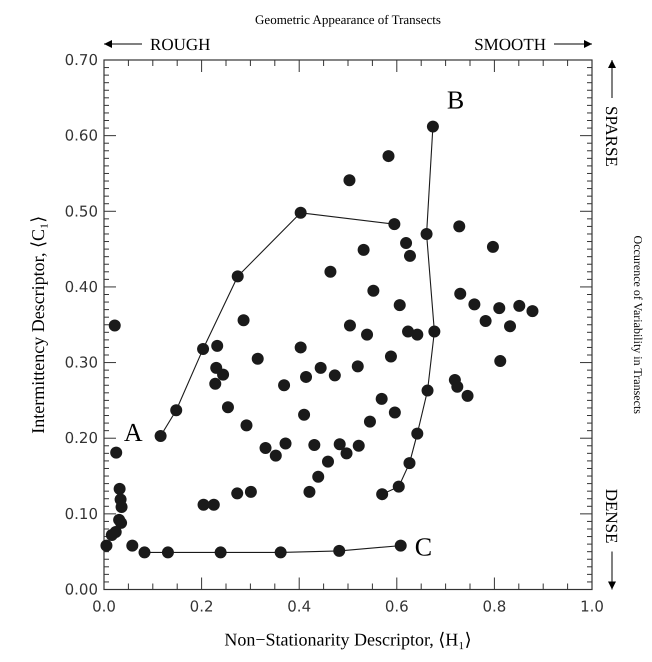 This screenshot has width=652, height=662. Describe the element at coordinates (104, 607) in the screenshot. I see `x-tick-label: 0.0` at that location.